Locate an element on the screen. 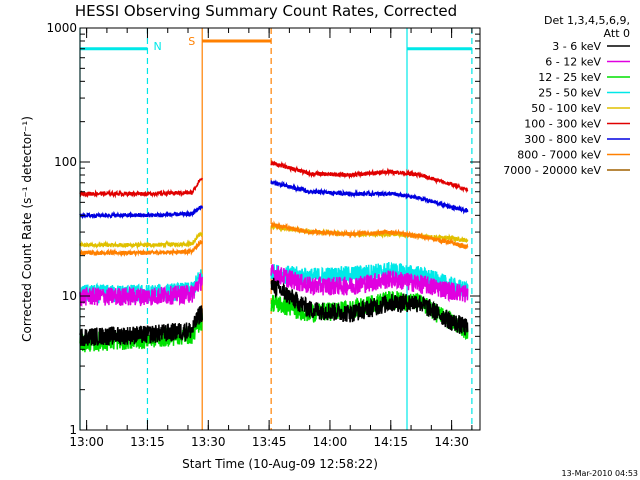 Image resolution: width=640 pixels, height=480 pixels. y-tick-label: 1000 is located at coordinates (61, 28).